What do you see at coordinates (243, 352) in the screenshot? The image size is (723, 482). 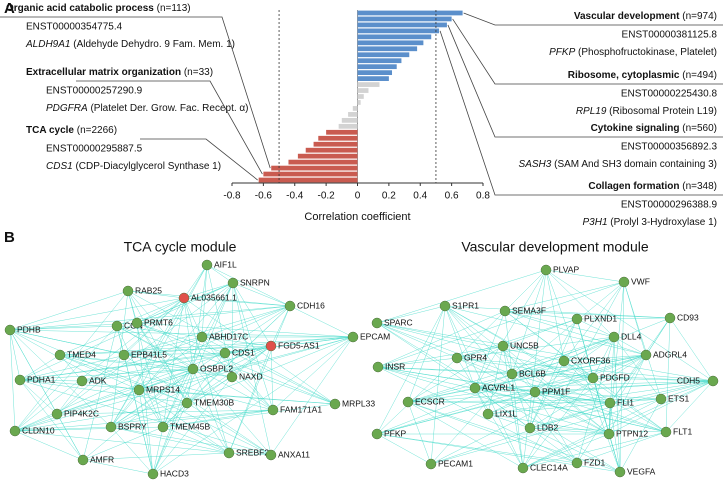 I see `node-label: CDS1` at bounding box center [243, 352].